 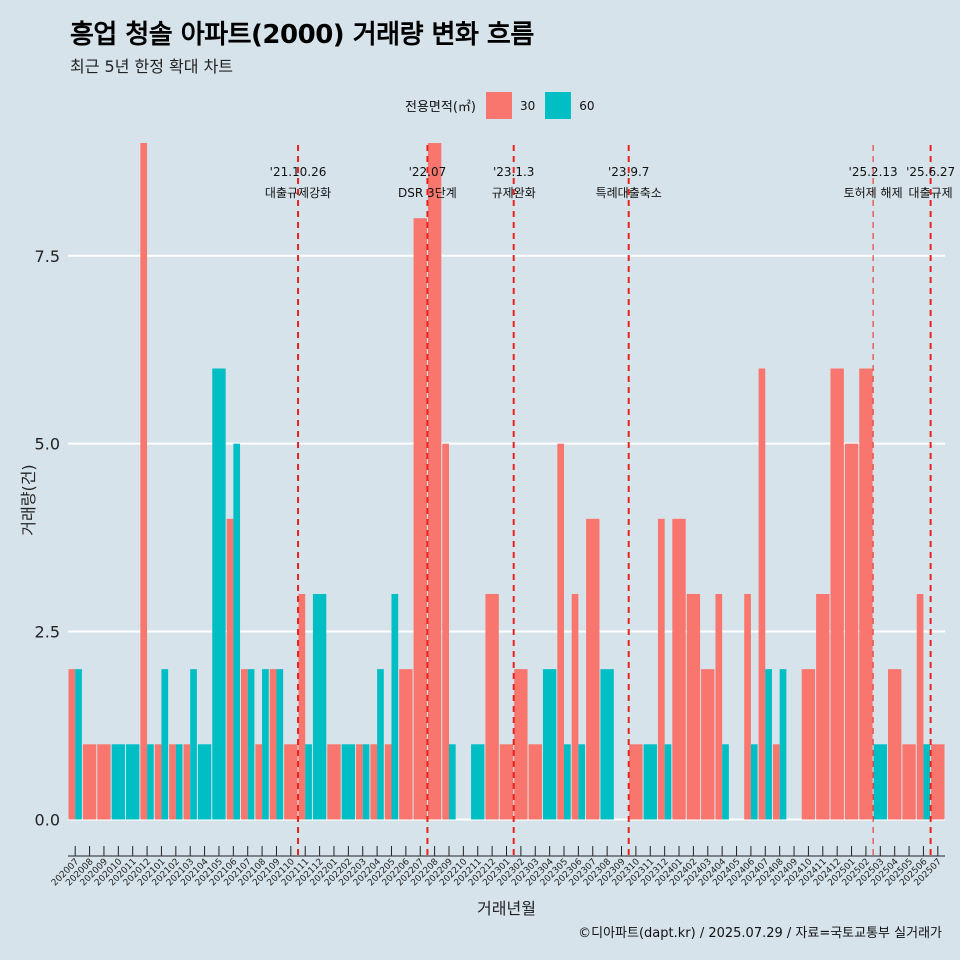 I want to click on y-tick-label: 0.0, so click(x=47, y=819).